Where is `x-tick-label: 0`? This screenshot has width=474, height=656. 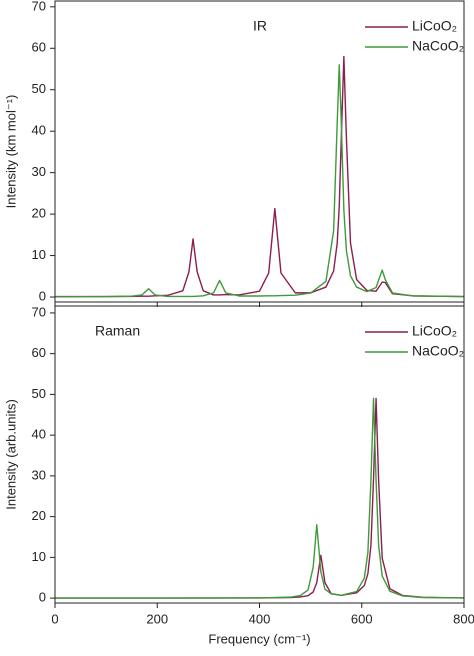 x-tick-label: 0 is located at coordinates (54, 618).